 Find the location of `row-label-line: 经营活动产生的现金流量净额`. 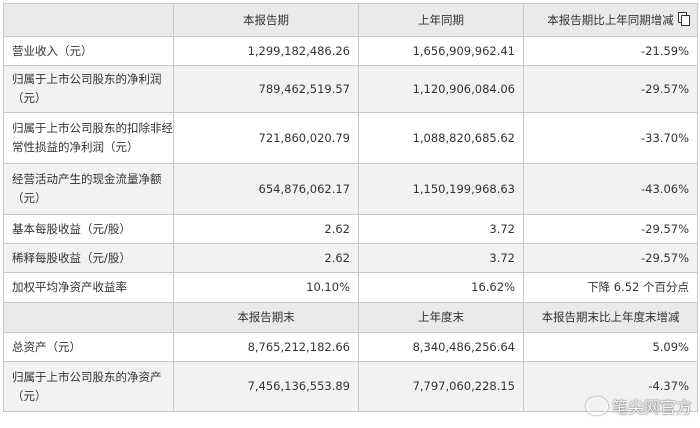

row-label-line: 经营活动产生的现金流量净额 is located at coordinates (87, 179).